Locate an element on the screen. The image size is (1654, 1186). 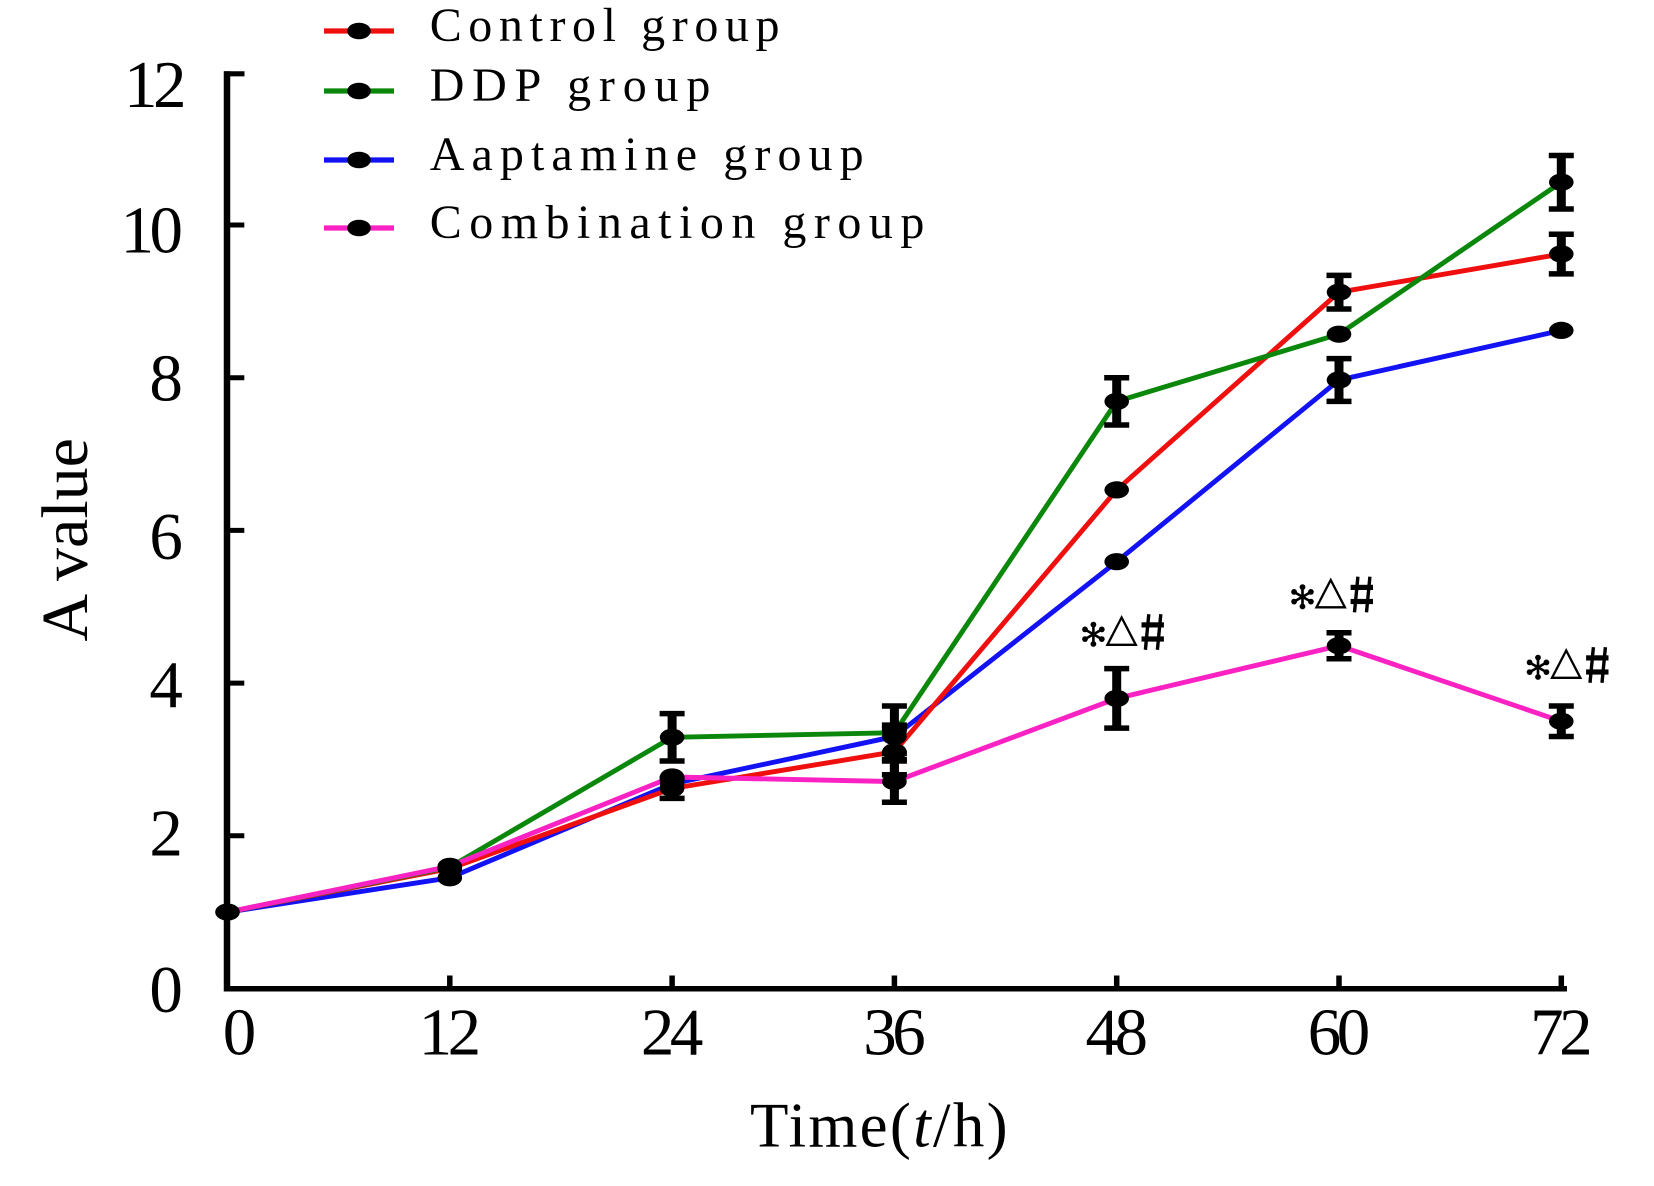
svg-text: A value is located at coordinates (65, 539).